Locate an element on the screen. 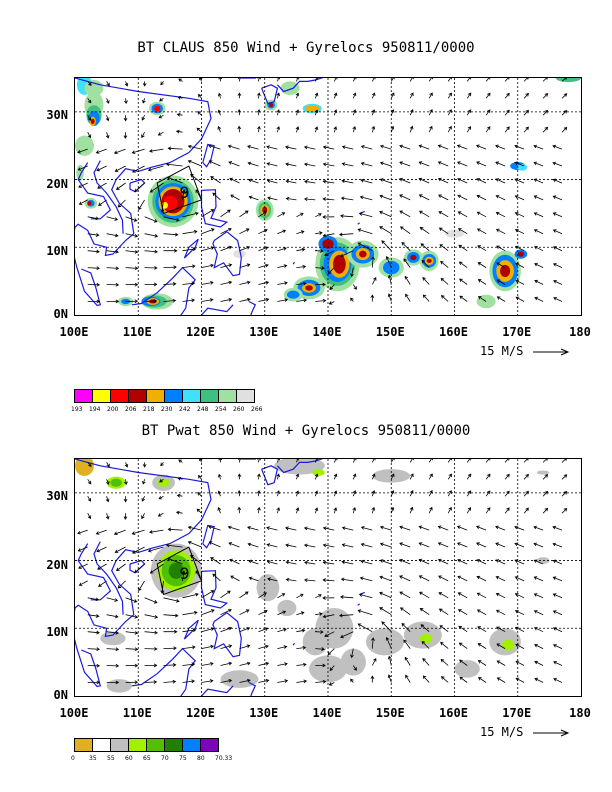 Image resolution: width=612 pixels, height=792 pixels. lon-label: 100E is located at coordinates (74, 332).